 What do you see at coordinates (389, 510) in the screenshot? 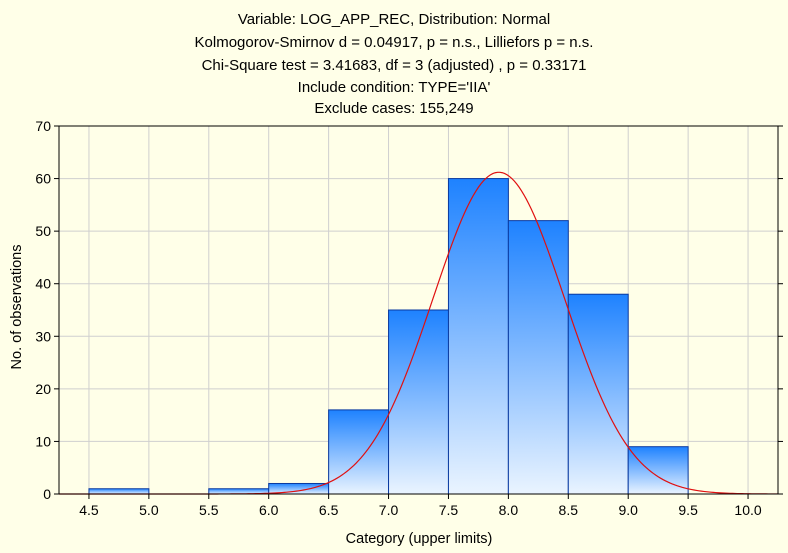
I see `x-tick-label: 7.0` at bounding box center [389, 510].